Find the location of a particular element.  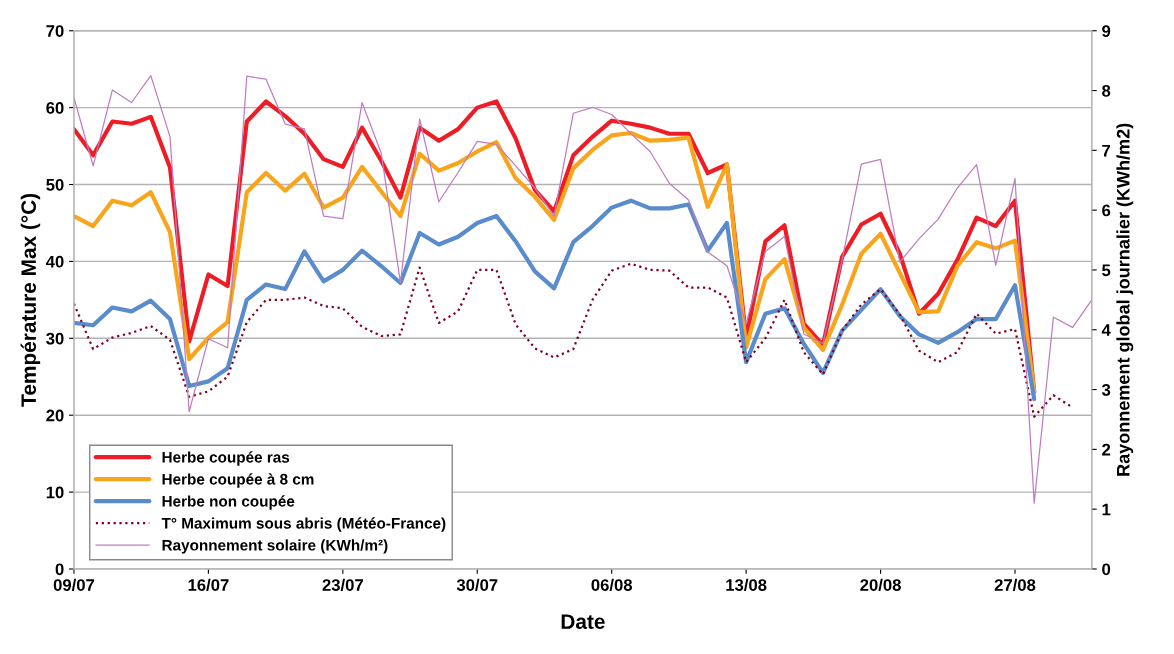

y-tick-label: 40 is located at coordinates (54, 261).